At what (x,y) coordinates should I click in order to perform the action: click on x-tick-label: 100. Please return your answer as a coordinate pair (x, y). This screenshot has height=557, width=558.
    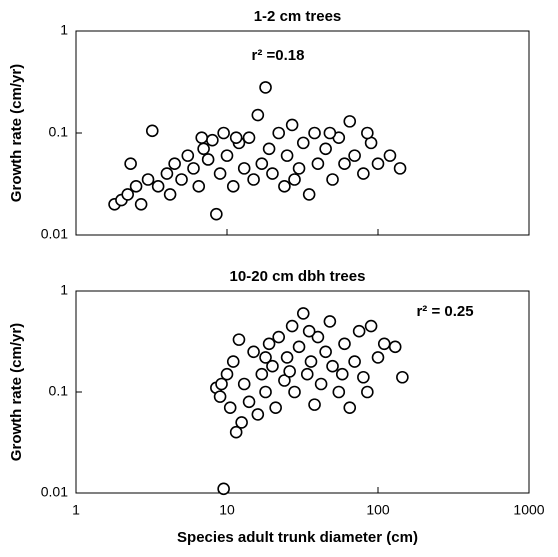
    Looking at the image, I should click on (378, 510).